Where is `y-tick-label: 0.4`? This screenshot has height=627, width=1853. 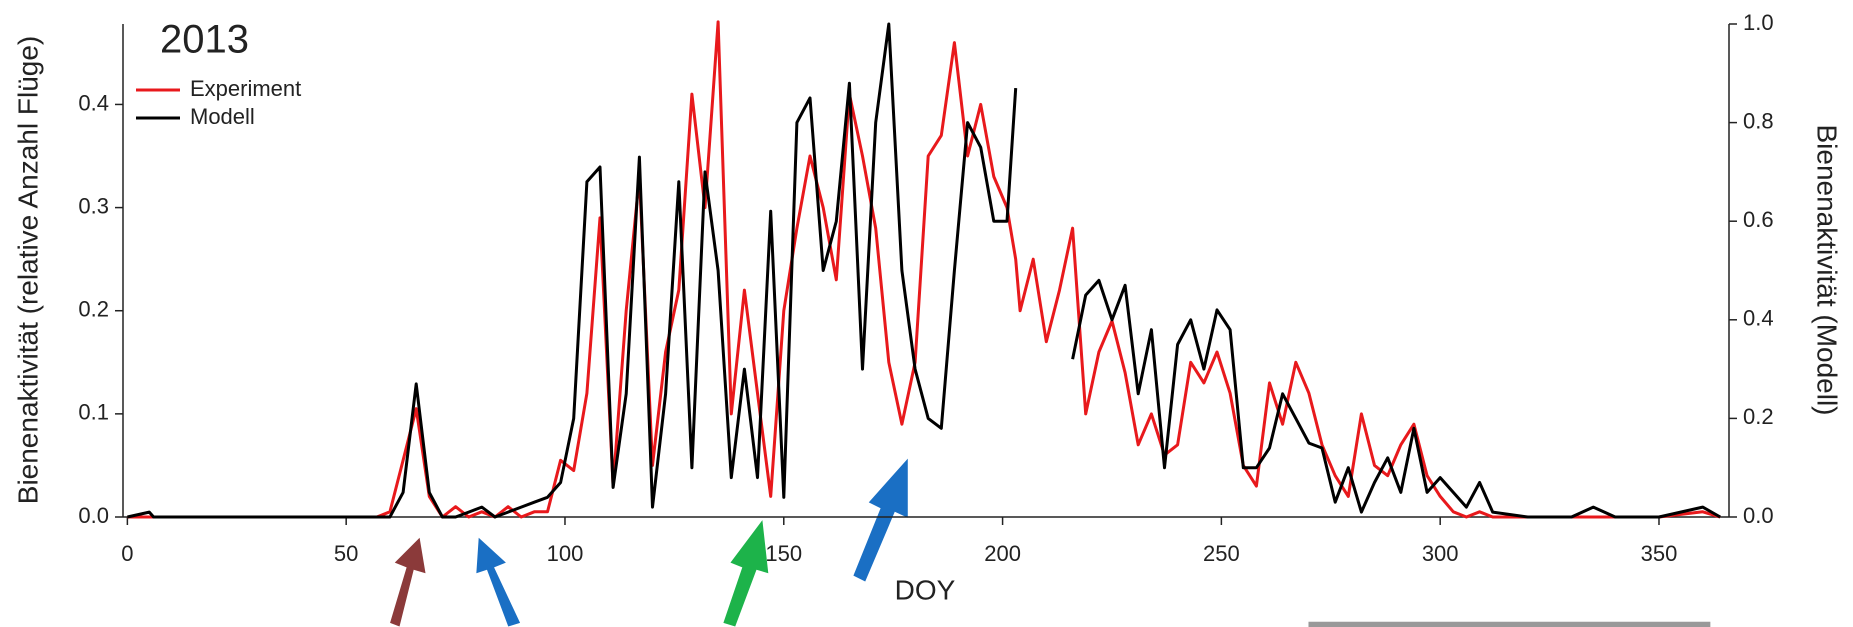
y-tick-label: 0.4 is located at coordinates (93, 102).